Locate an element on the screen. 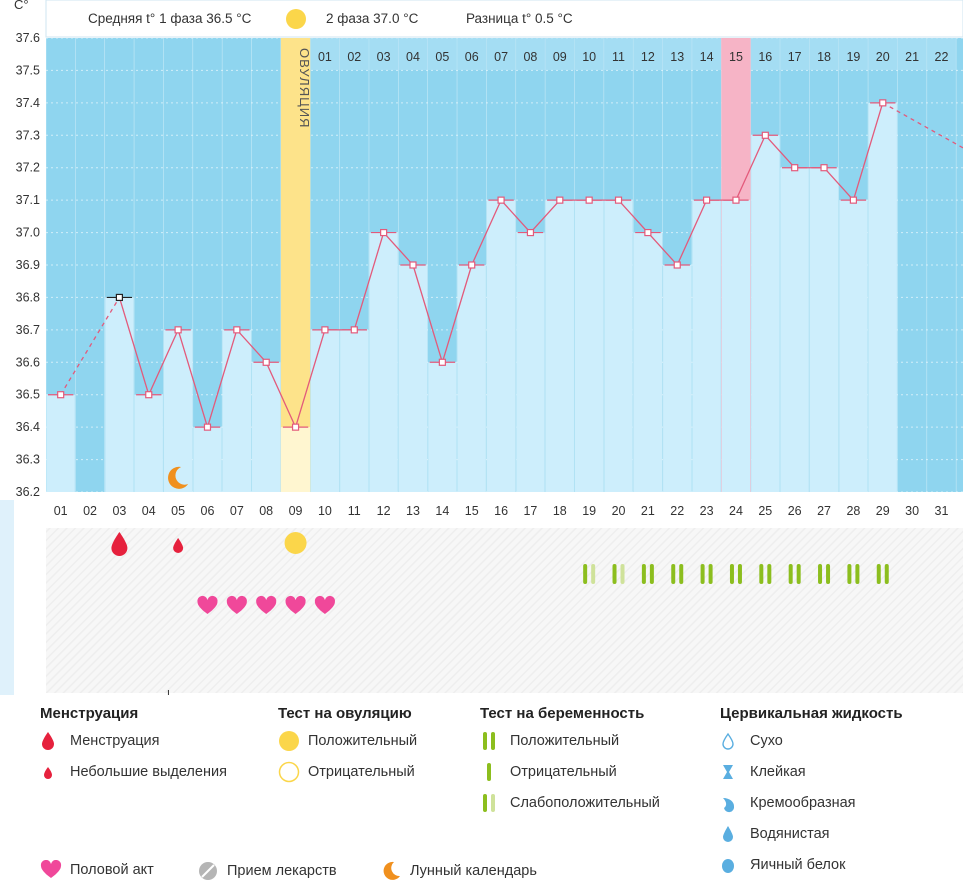 The height and width of the screenshot is (895, 963). y-tick-label: 36.8 is located at coordinates (28, 297).